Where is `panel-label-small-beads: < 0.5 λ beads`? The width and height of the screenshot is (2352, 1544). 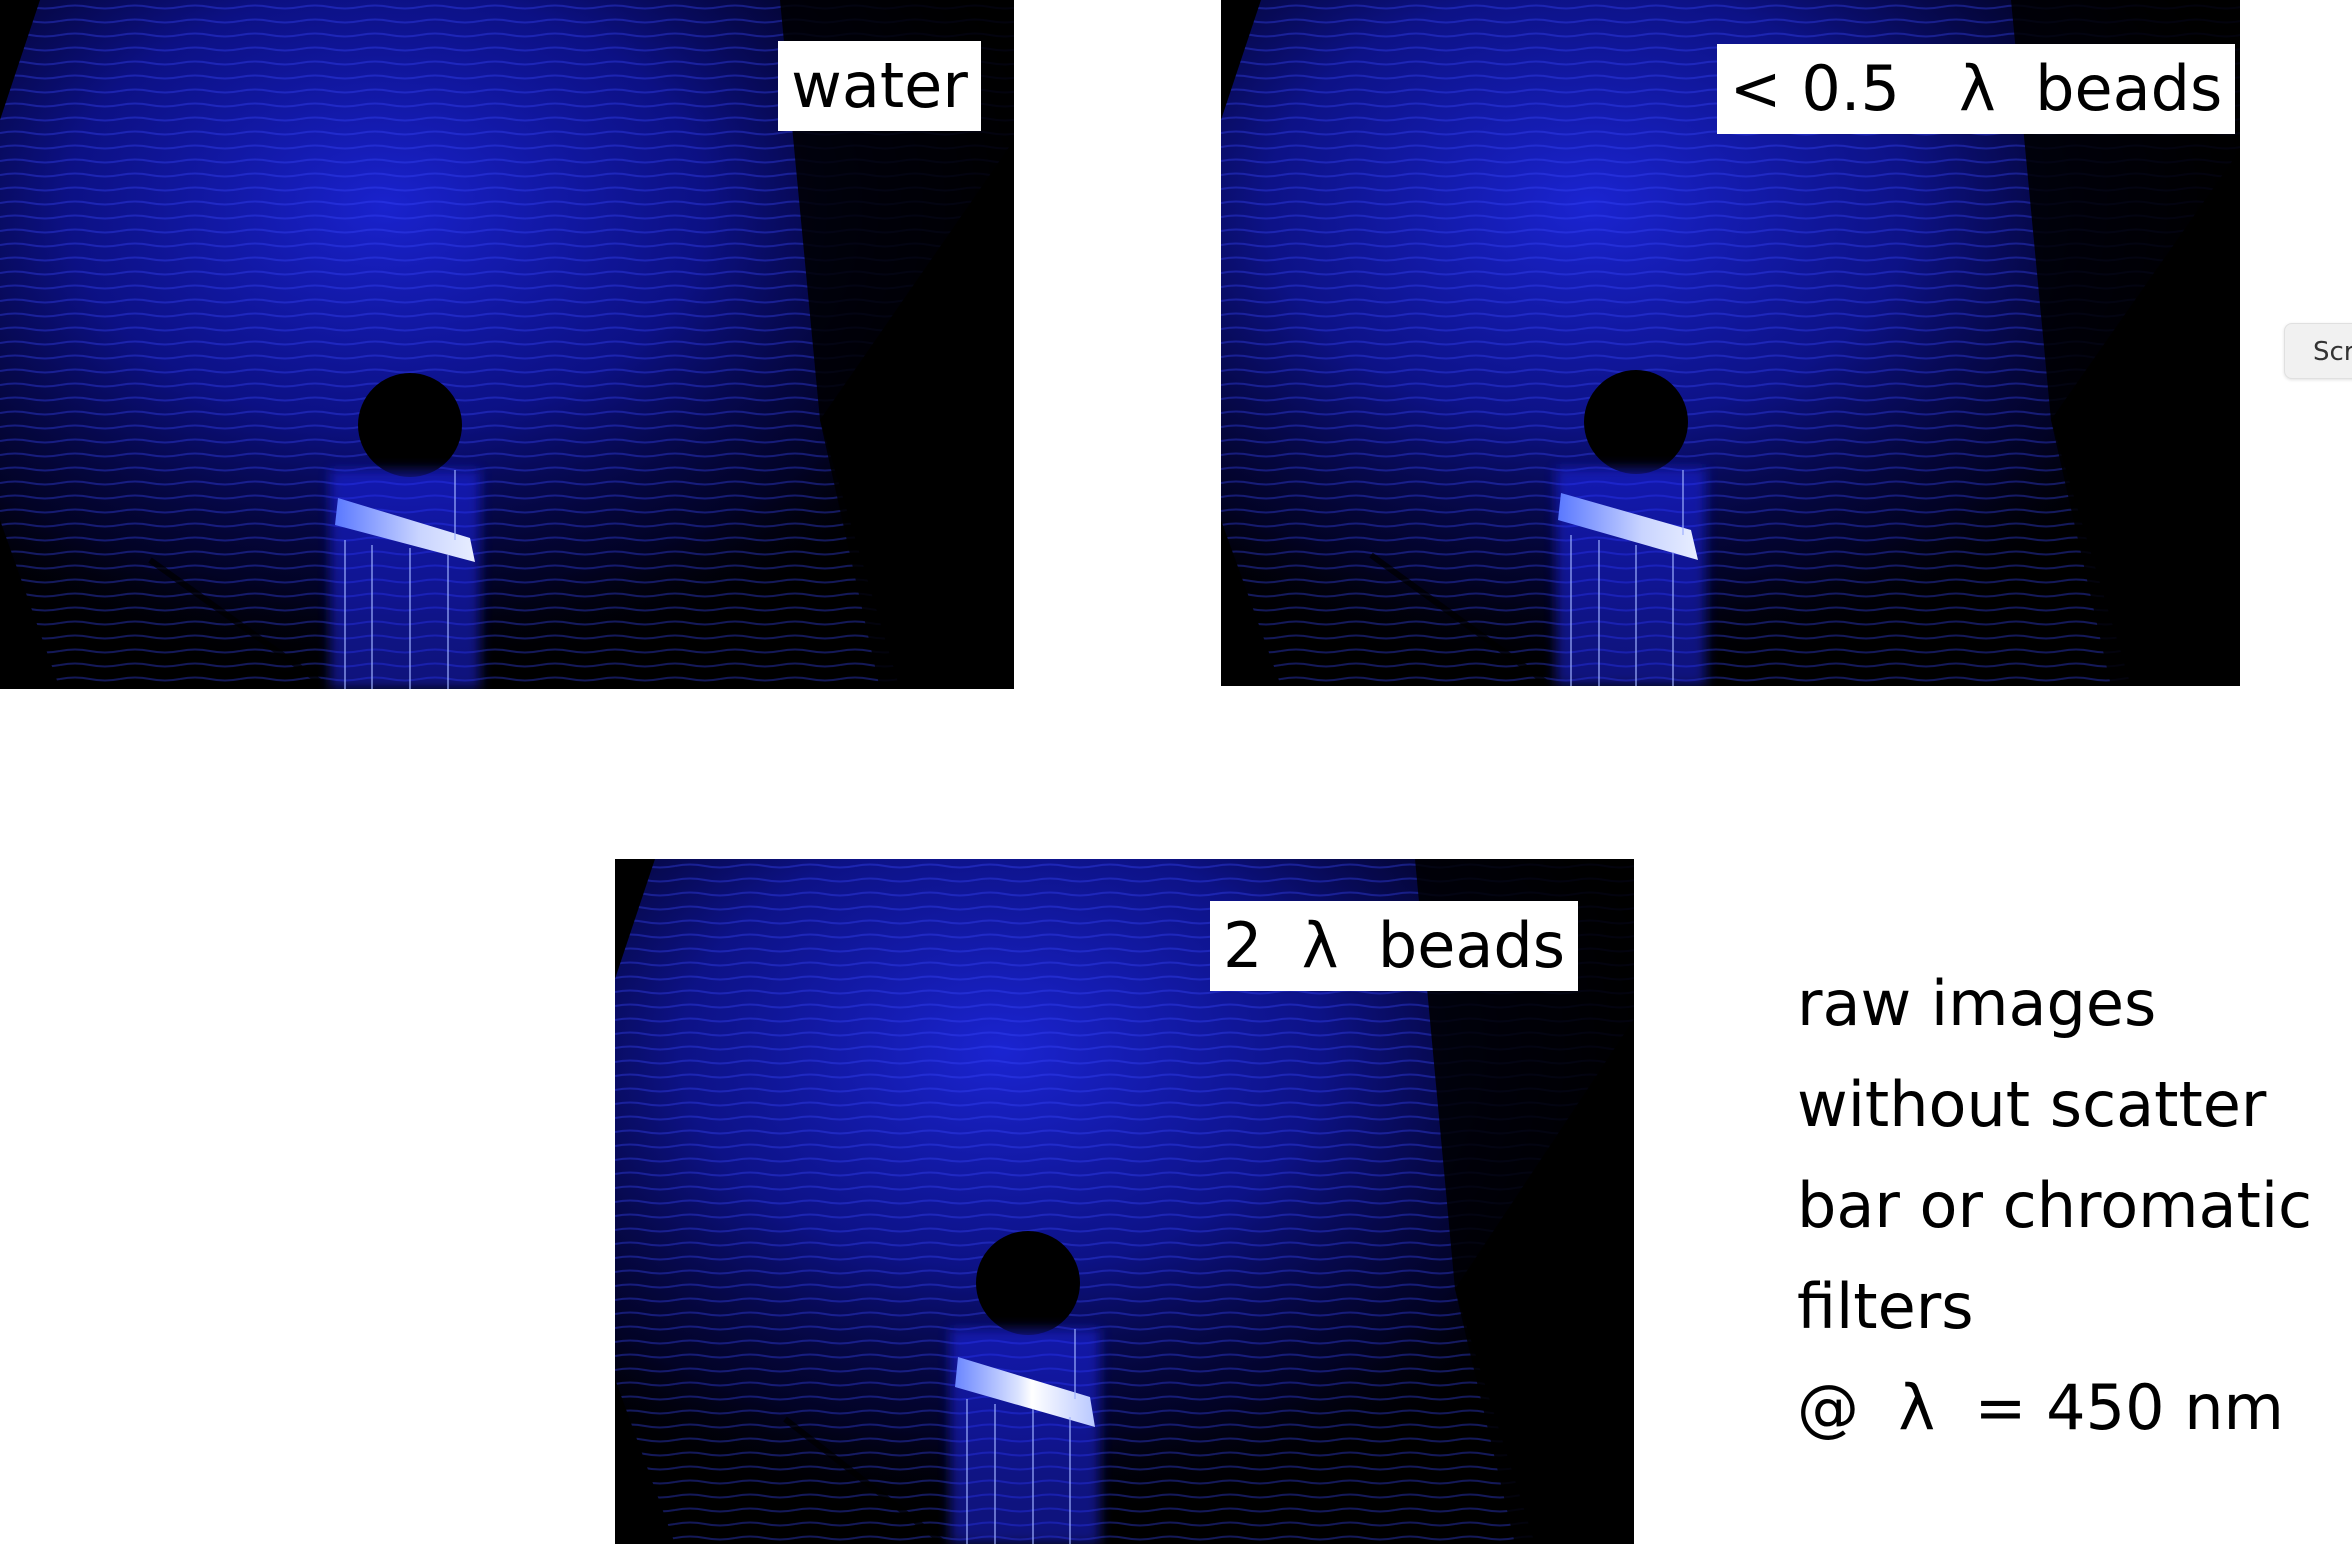 panel-label-small-beads: < 0.5 λ beads is located at coordinates (1976, 89).